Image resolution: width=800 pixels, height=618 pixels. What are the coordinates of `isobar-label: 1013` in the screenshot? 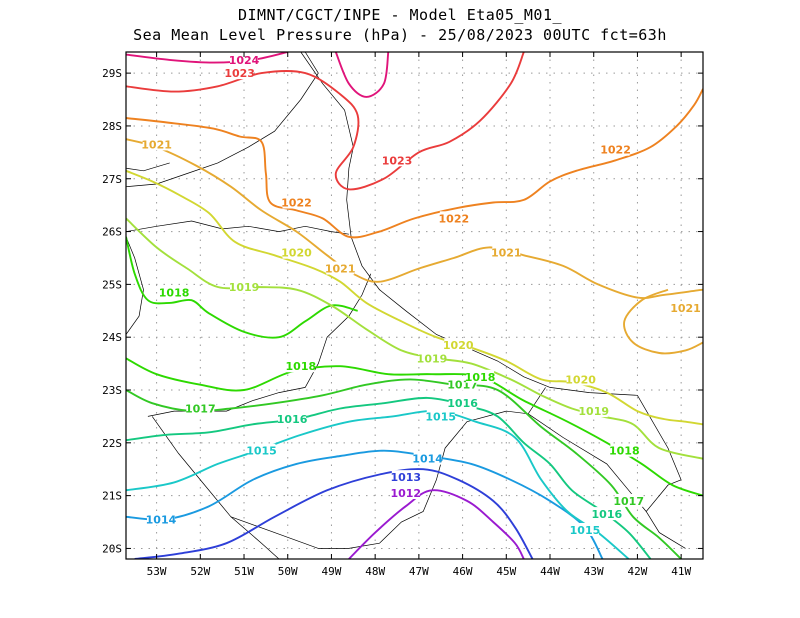 It's located at (405, 477).